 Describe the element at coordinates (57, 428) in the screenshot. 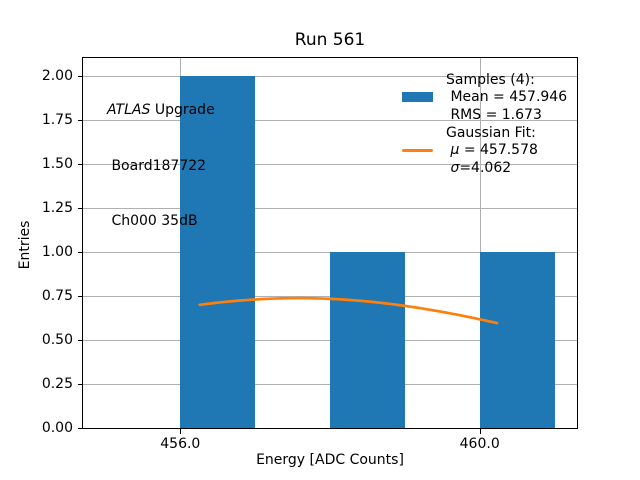

I see `y-tick-label: 0.00` at that location.